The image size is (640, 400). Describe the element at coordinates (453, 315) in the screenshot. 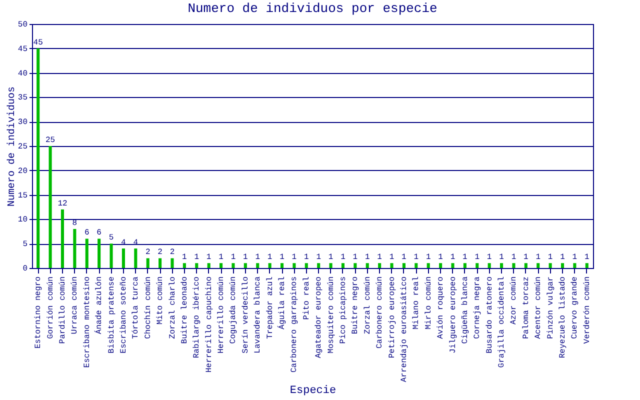

I see `x-tick-label: Jilguero europeo` at that location.